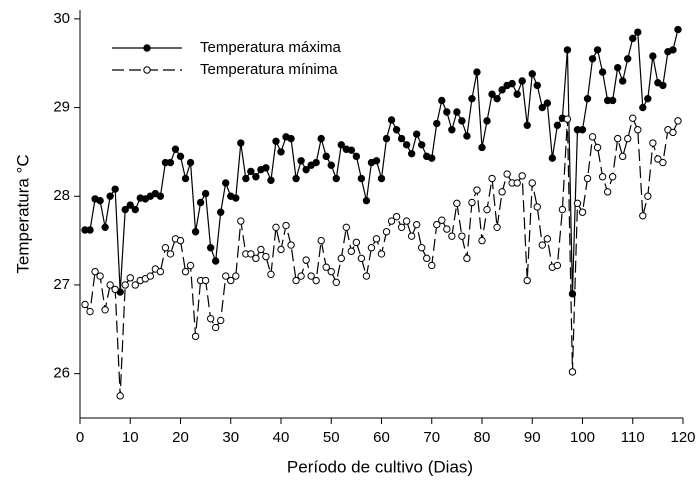 The height and width of the screenshot is (489, 697). I want to click on y-tick-label: 28, so click(61, 195).